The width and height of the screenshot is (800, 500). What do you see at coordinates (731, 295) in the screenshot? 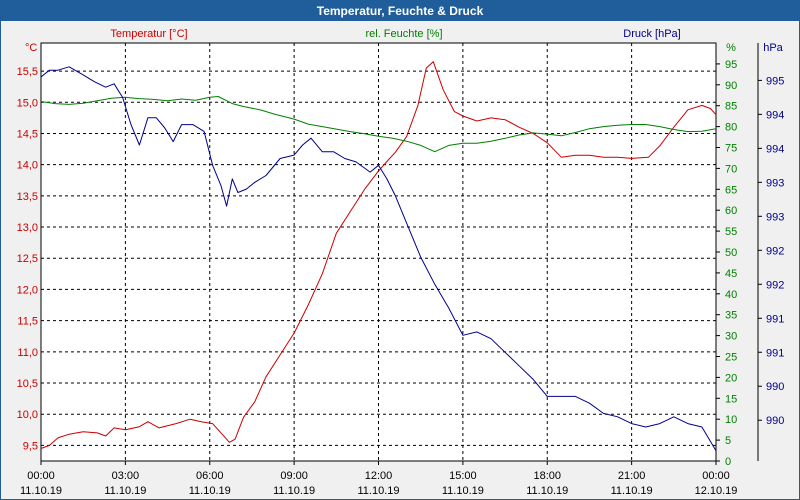
I see `humidity-tick-label: 40` at bounding box center [731, 295].